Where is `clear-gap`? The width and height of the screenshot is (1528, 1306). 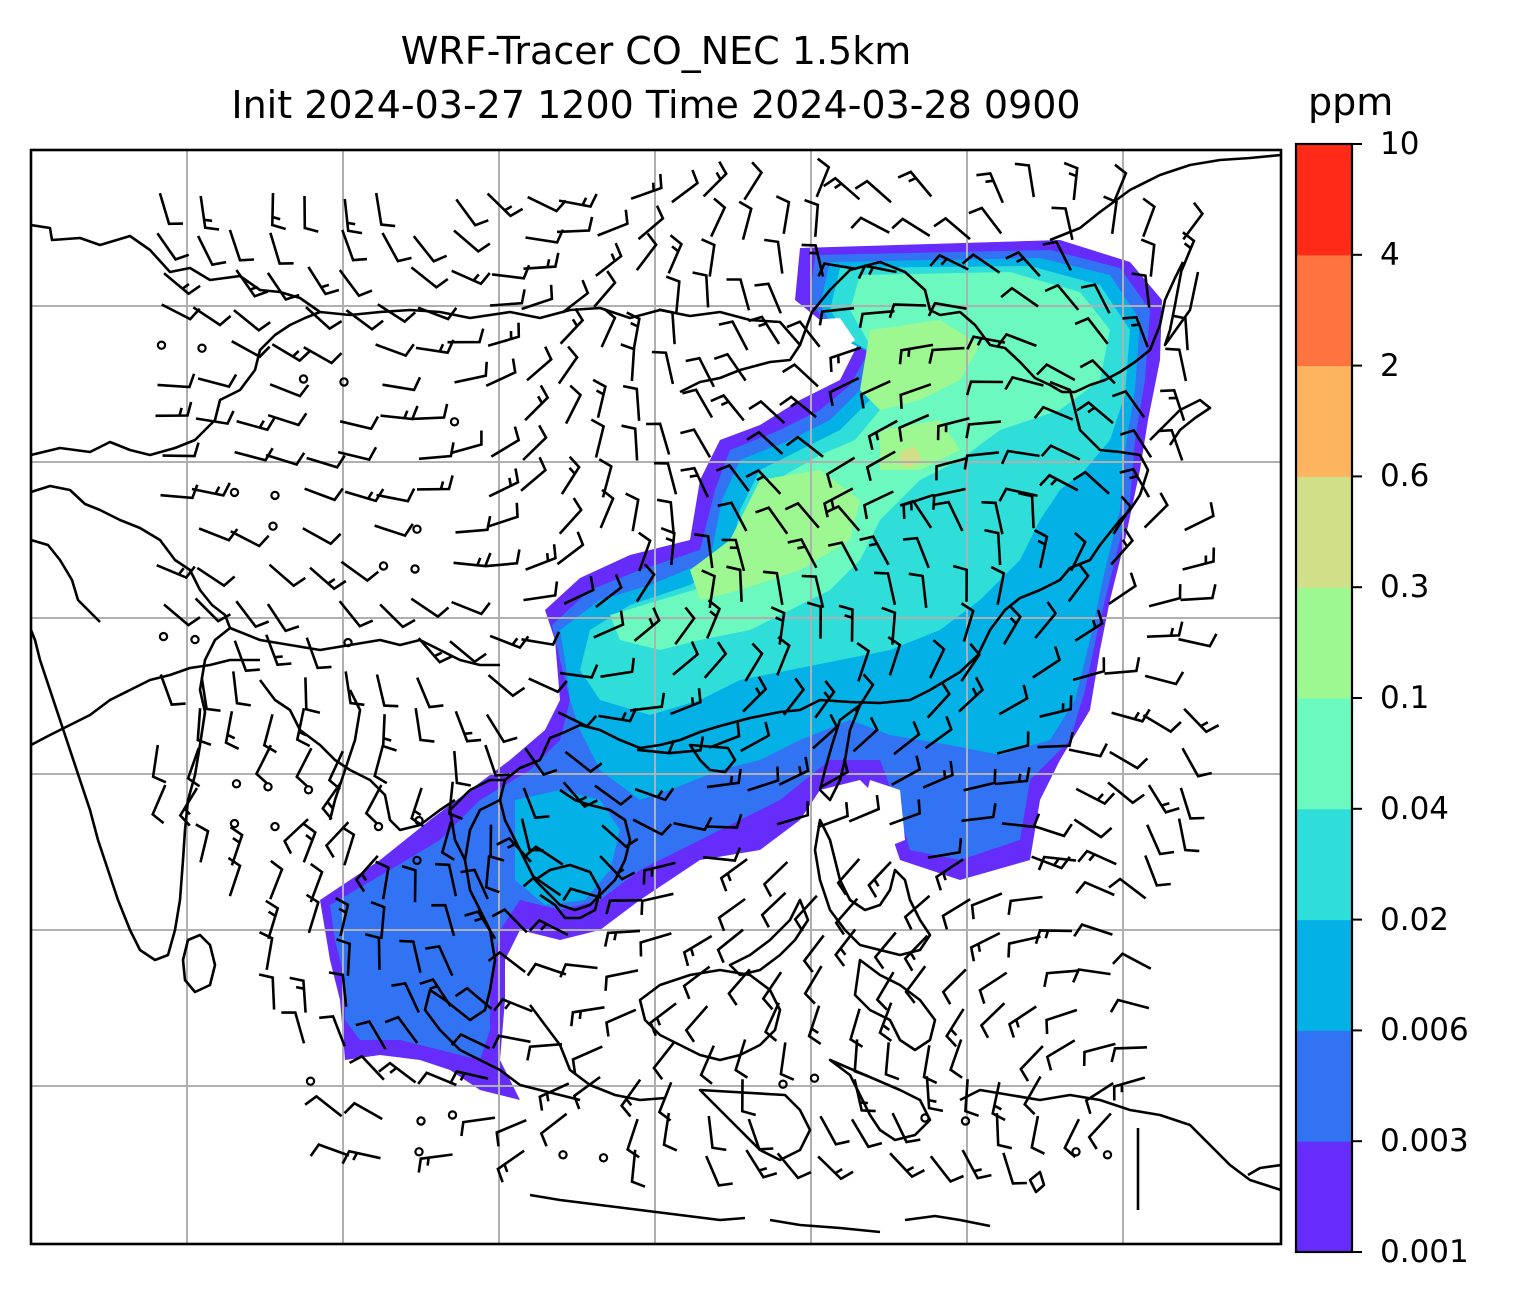
clear-gap is located at coordinates (882, 815).